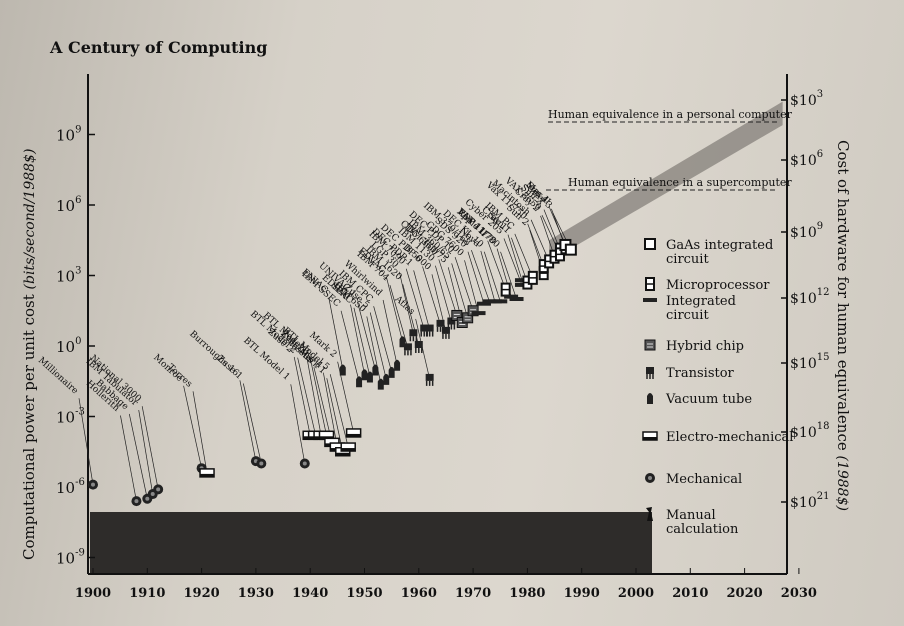 This screenshot has height=626, width=904. Describe the element at coordinates (745, 593) in the screenshot. I see `x-tick-label: 2020` at that location.